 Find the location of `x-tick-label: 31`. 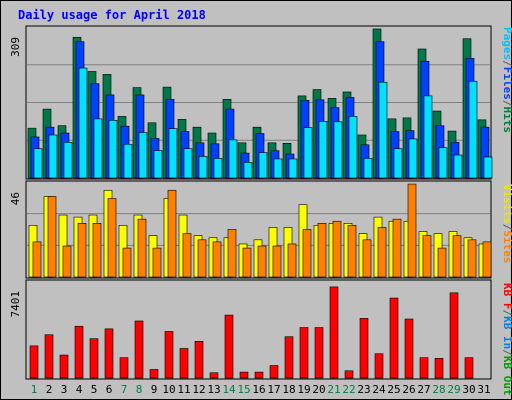

x-tick-label: 31 is located at coordinates (483, 389).